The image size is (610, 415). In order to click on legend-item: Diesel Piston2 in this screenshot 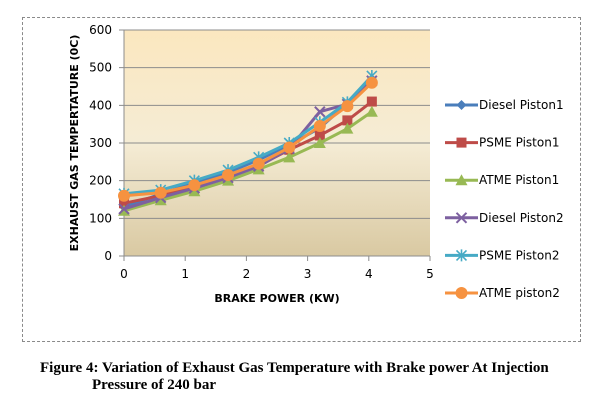, I will do `click(504, 218)`.